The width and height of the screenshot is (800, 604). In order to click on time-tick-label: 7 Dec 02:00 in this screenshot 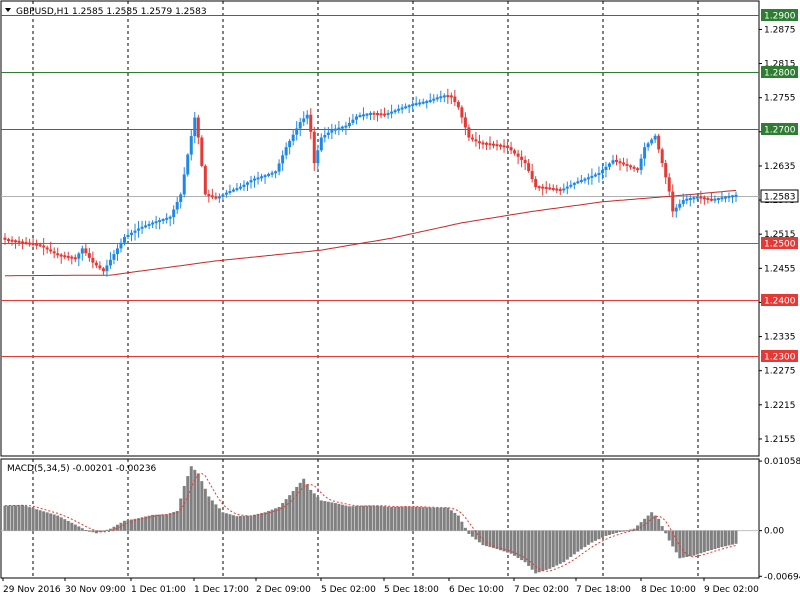, I will do `click(541, 590)`.